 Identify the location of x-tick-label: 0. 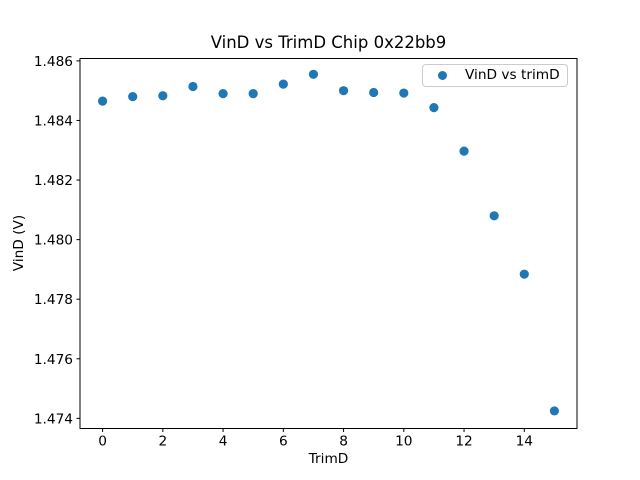
(102, 442).